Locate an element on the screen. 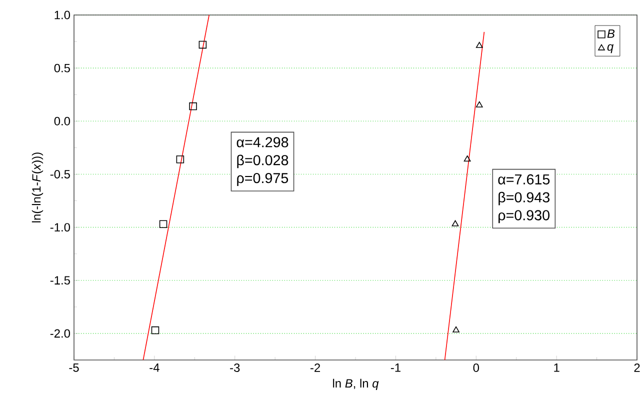  x-tick-label: 1 is located at coordinates (557, 368).